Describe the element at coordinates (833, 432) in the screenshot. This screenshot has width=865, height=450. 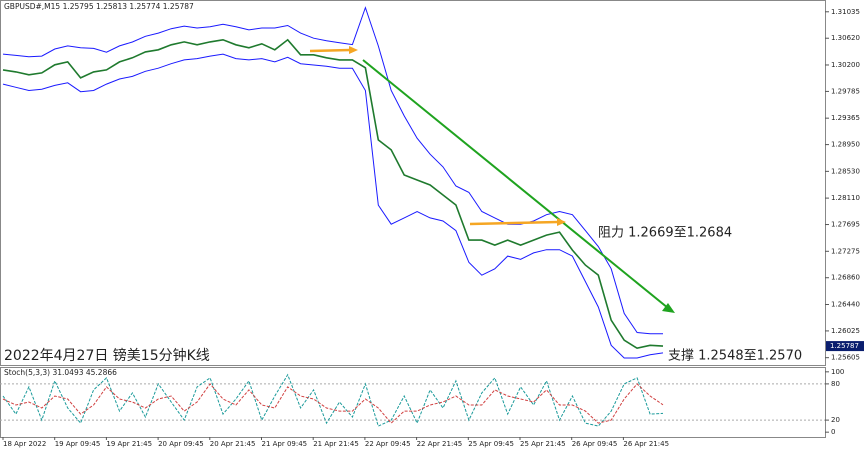
I see `y-tick-label: 0` at that location.